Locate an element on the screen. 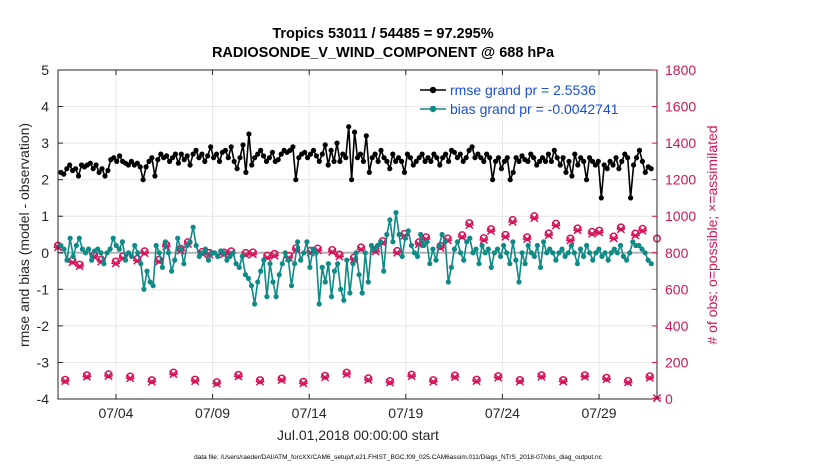 This screenshot has width=830, height=470. y-tick-label-right: 600 is located at coordinates (677, 289).